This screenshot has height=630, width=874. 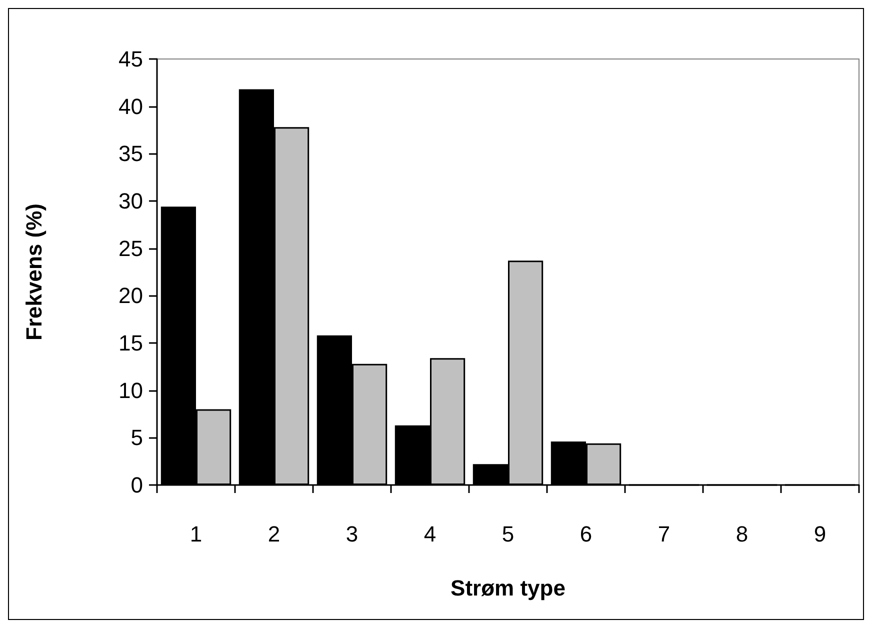 I want to click on y-tick-label: 30, so click(x=130, y=201).